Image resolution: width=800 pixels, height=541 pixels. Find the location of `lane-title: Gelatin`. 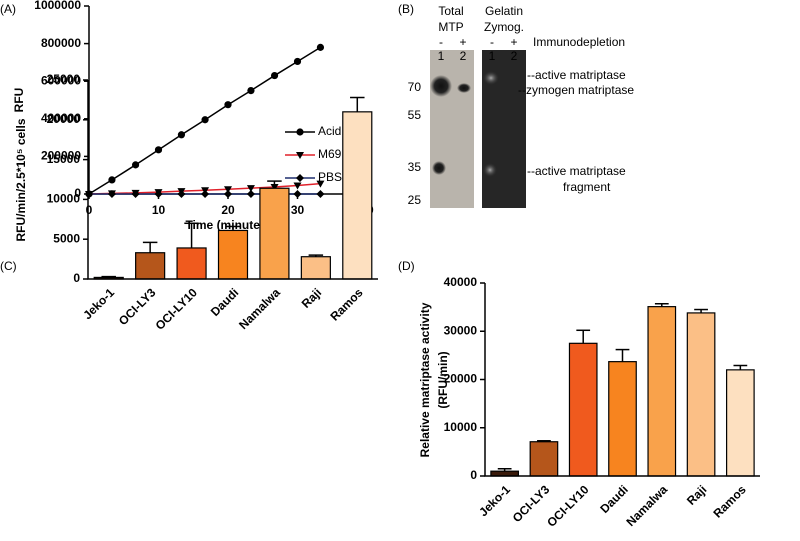

lane-title: Gelatin is located at coordinates (504, 11).